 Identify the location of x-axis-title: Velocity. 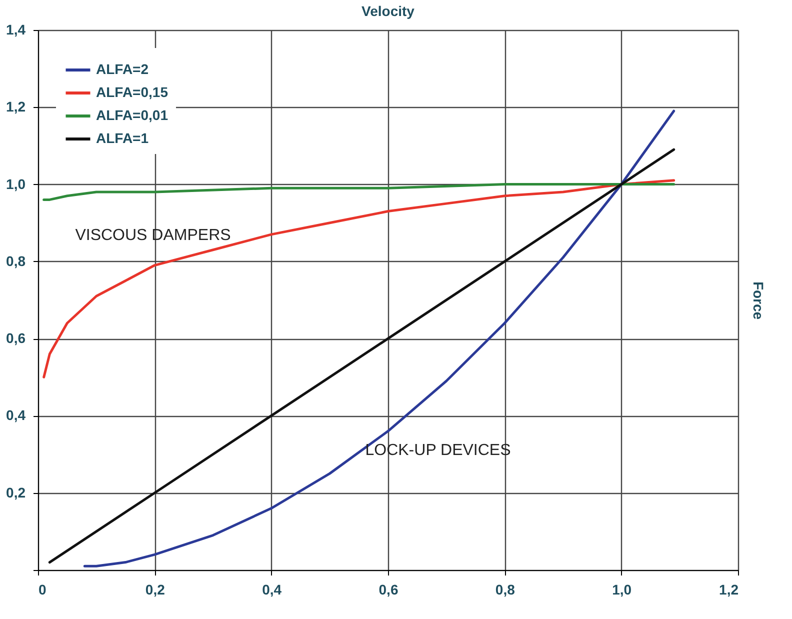
(388, 11).